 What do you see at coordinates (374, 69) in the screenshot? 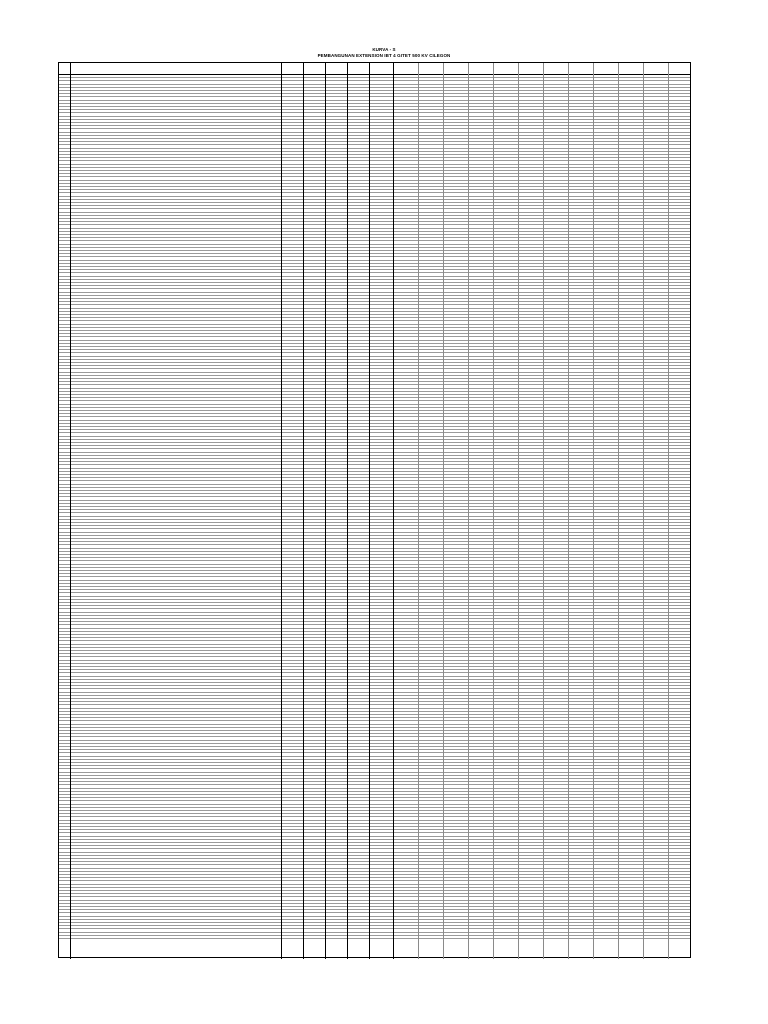
I see `table-header` at bounding box center [374, 69].